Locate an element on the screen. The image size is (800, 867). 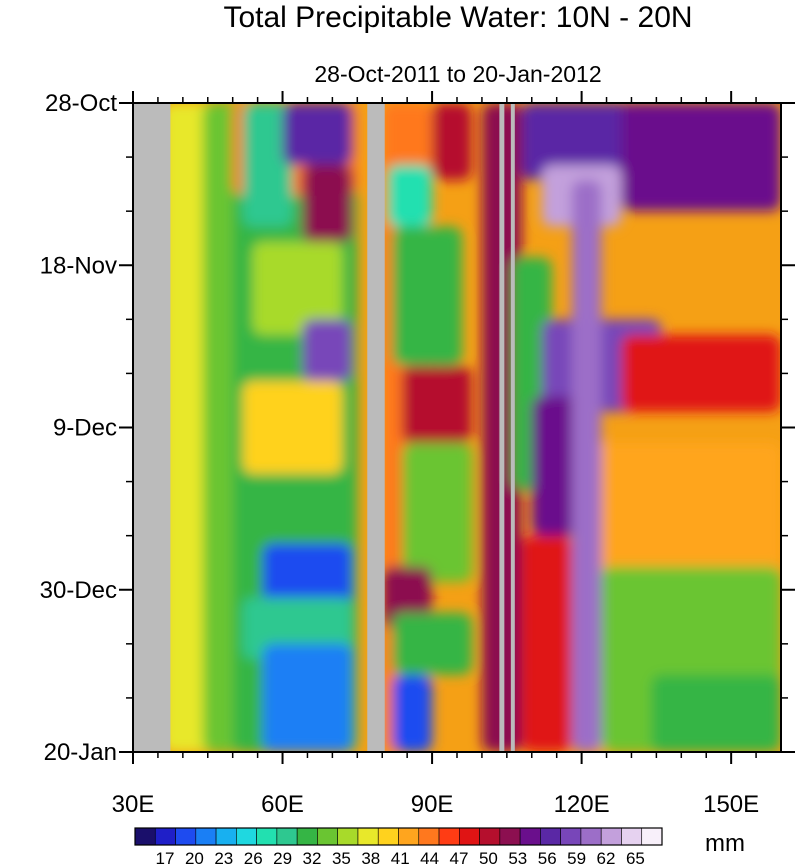
chart-subtitle: 28-Oct-2011 to 20-Jan-2012 is located at coordinates (457, 74).